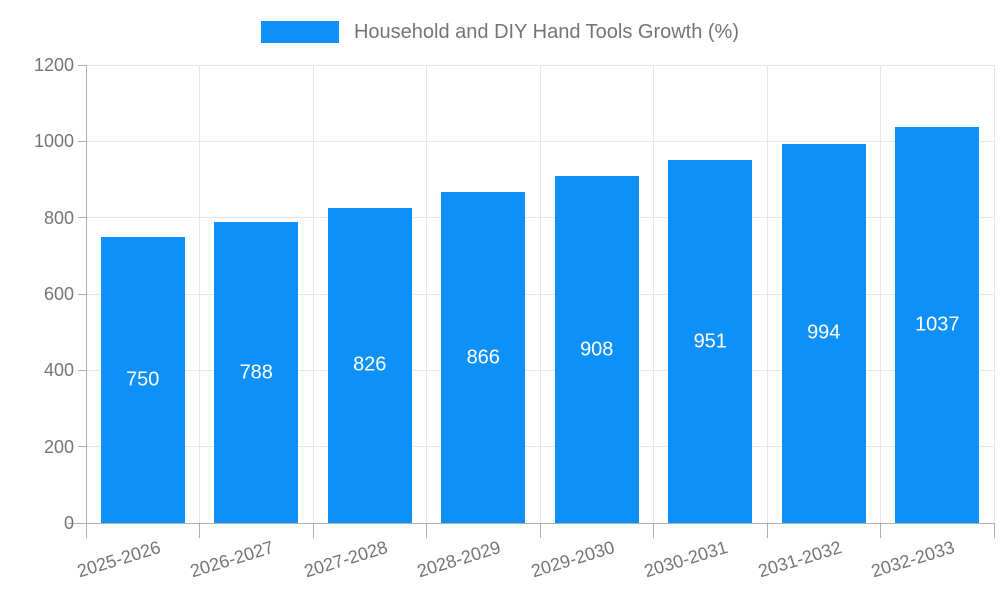 The image size is (1000, 600). I want to click on bar-2029-2030, so click(596, 349).